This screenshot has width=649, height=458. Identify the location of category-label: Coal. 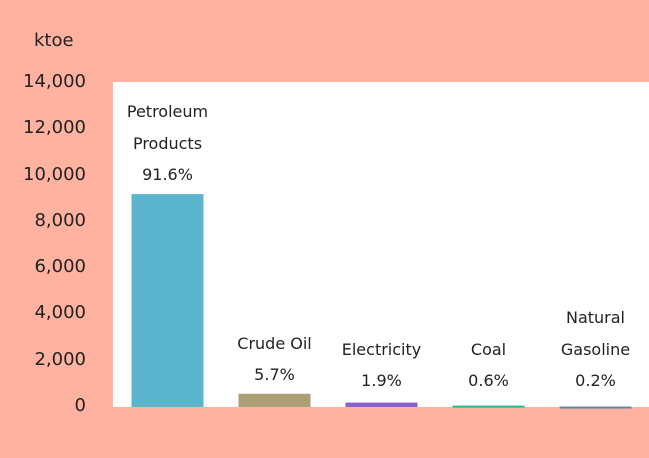
(488, 349).